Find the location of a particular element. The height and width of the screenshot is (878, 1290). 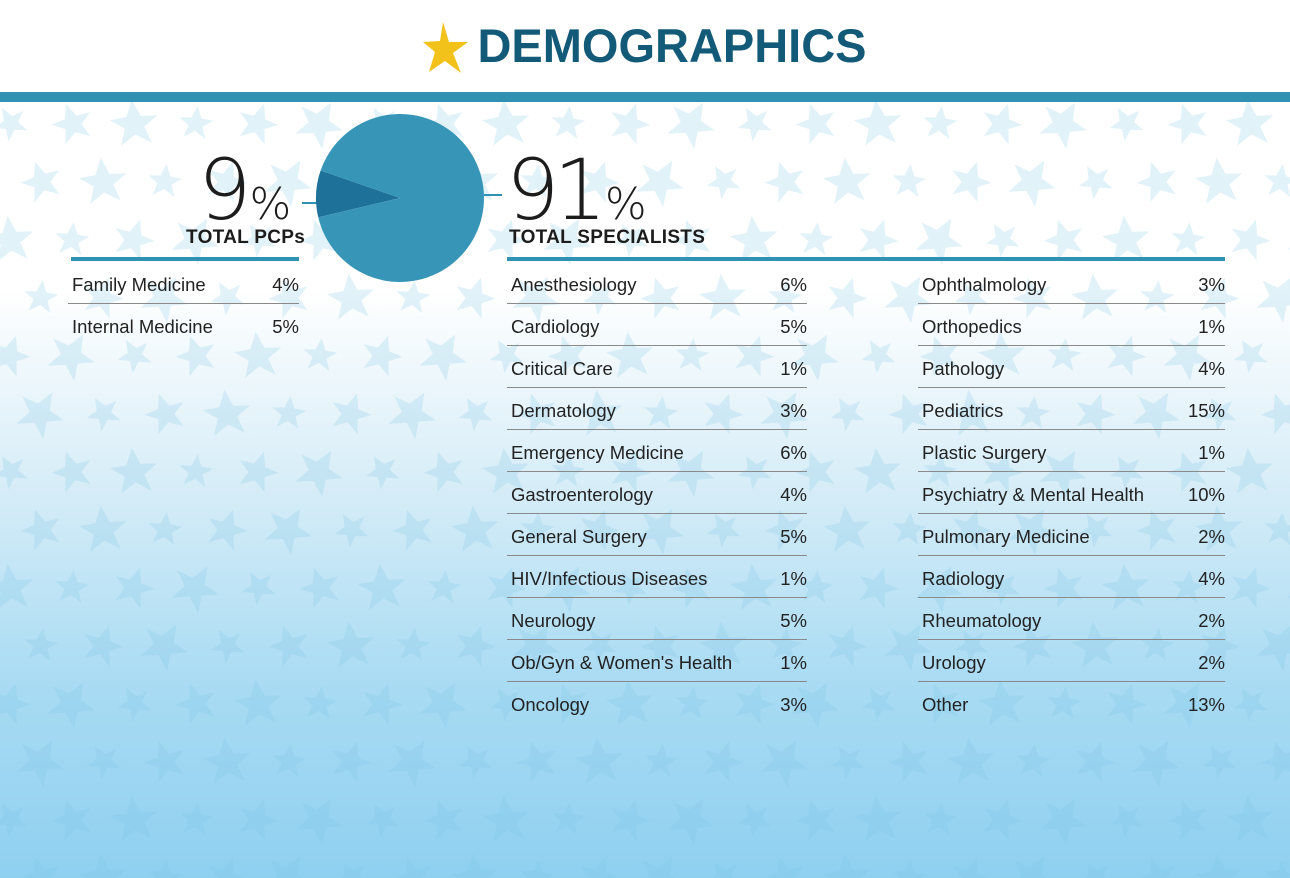

star-icon is located at coordinates (446, 47).